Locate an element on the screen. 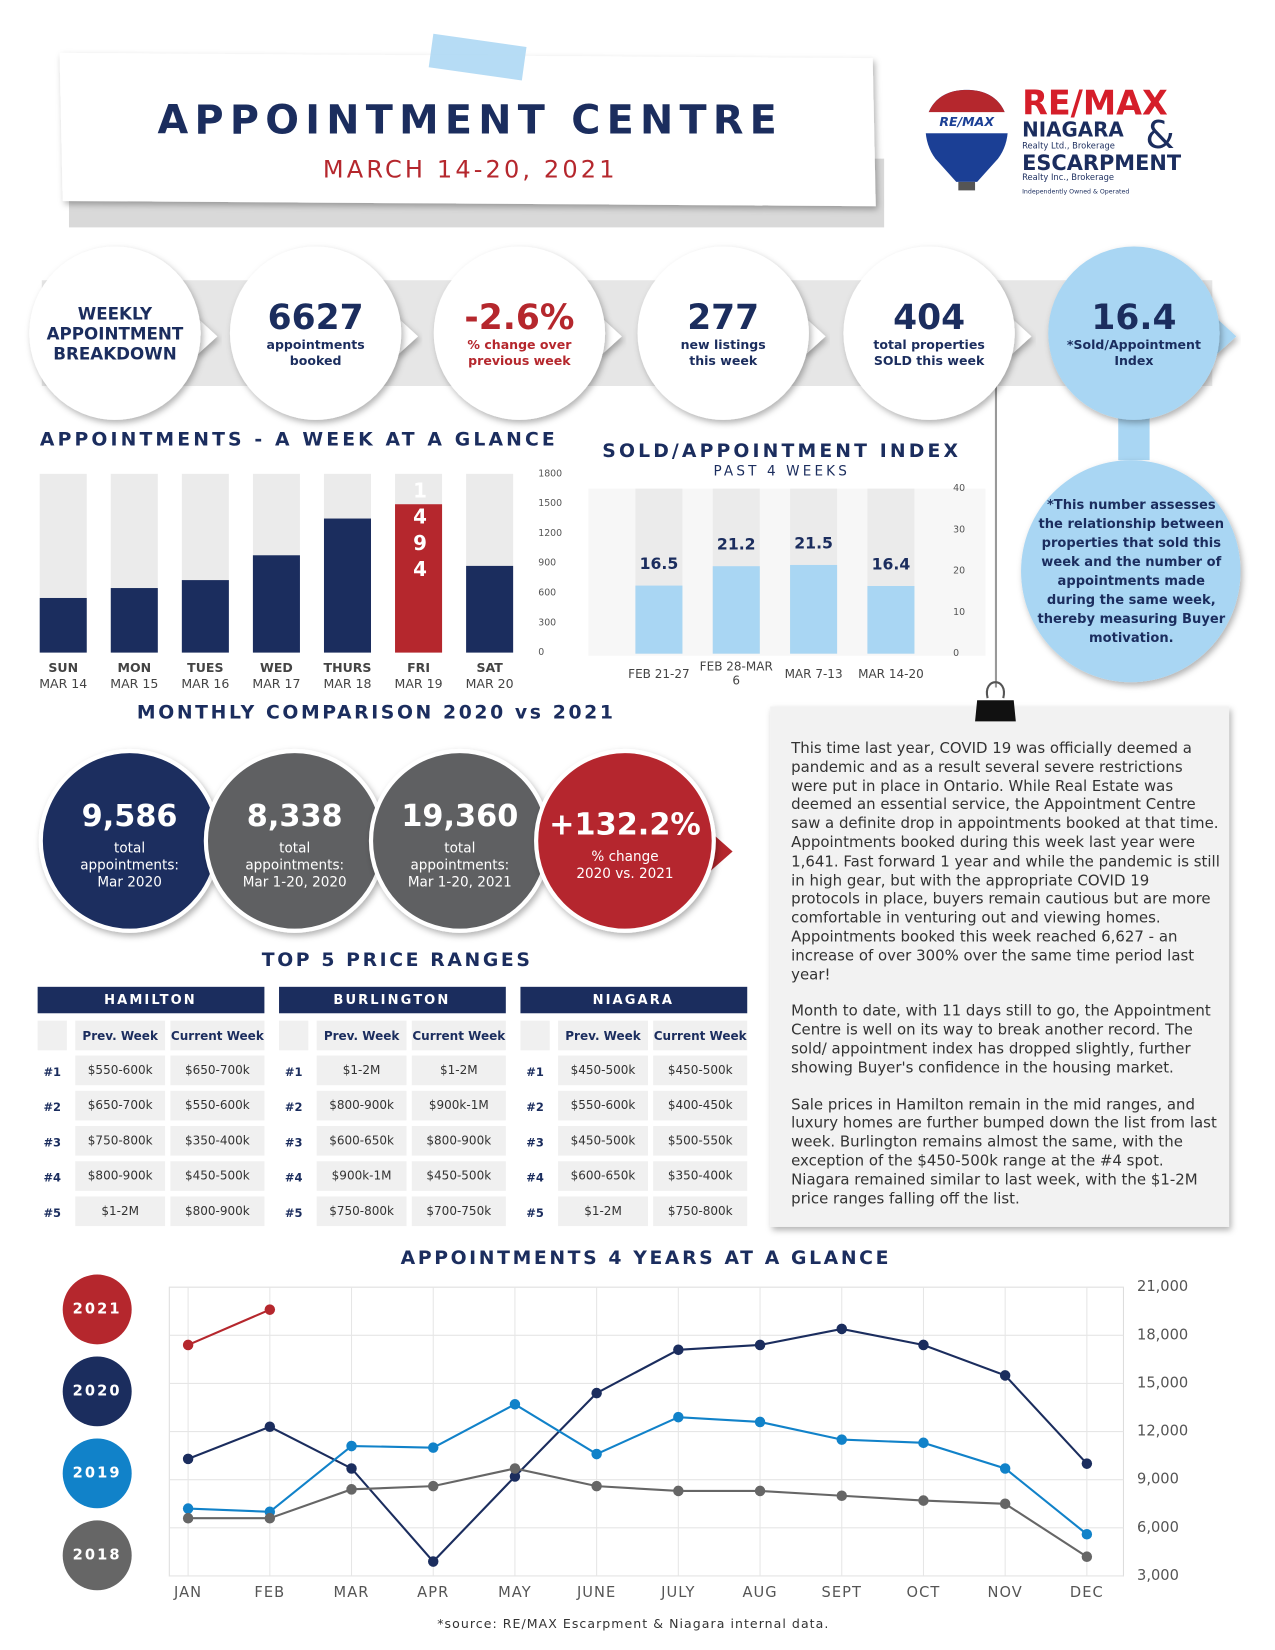 The image size is (1275, 1650). stat-label: total properties SOLD this week is located at coordinates (929, 353).